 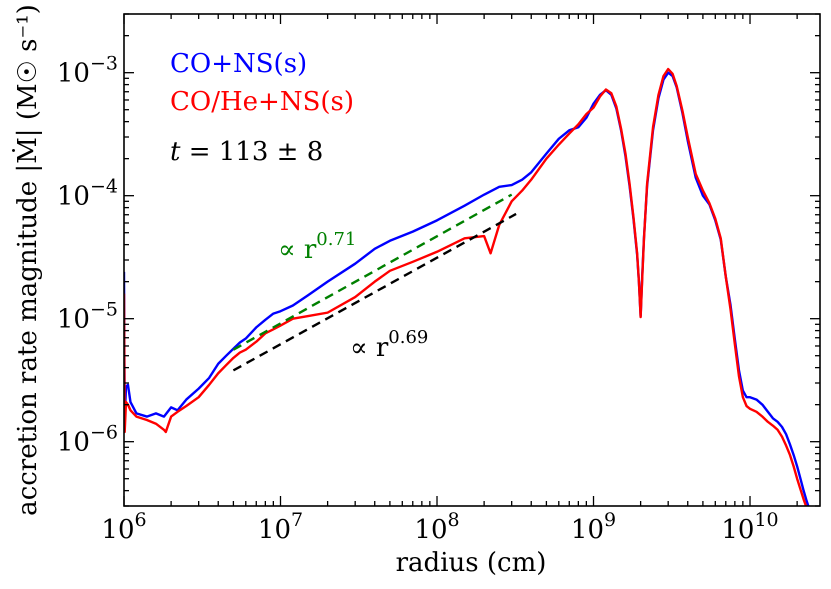 What do you see at coordinates (123, 527) in the screenshot?
I see `x-tick-label: 10⁶` at bounding box center [123, 527].